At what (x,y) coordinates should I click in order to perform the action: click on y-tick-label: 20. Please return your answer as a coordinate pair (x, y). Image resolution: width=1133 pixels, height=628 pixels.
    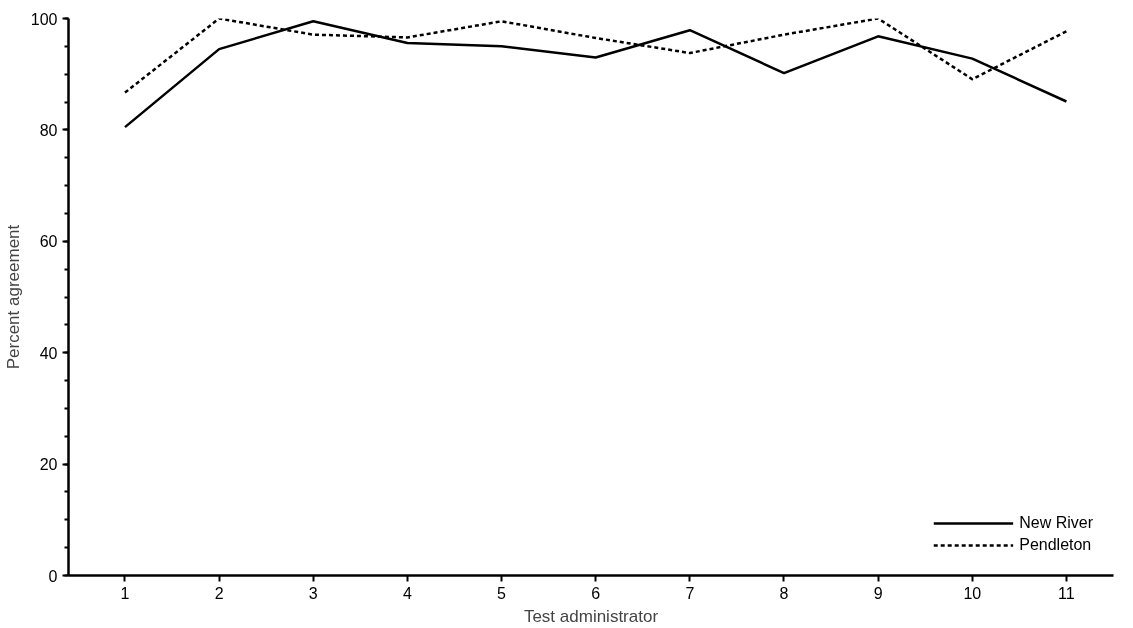
    Looking at the image, I should click on (48, 465).